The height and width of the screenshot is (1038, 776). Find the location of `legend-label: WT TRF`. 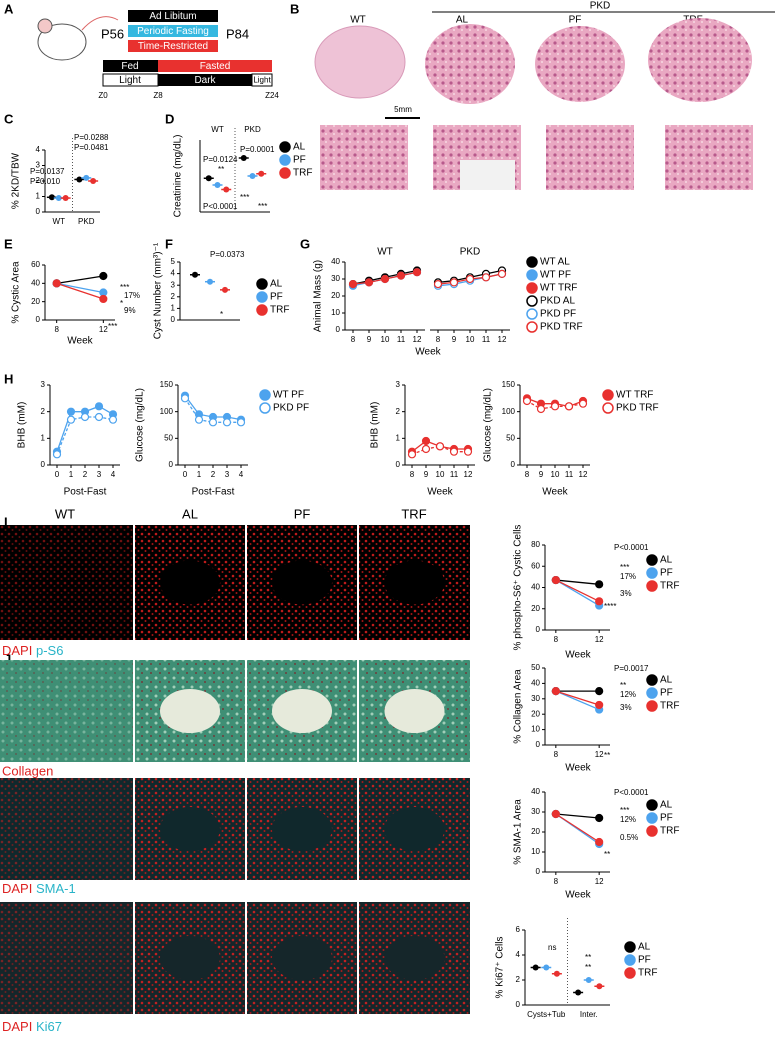

legend-label: WT TRF is located at coordinates (634, 395).